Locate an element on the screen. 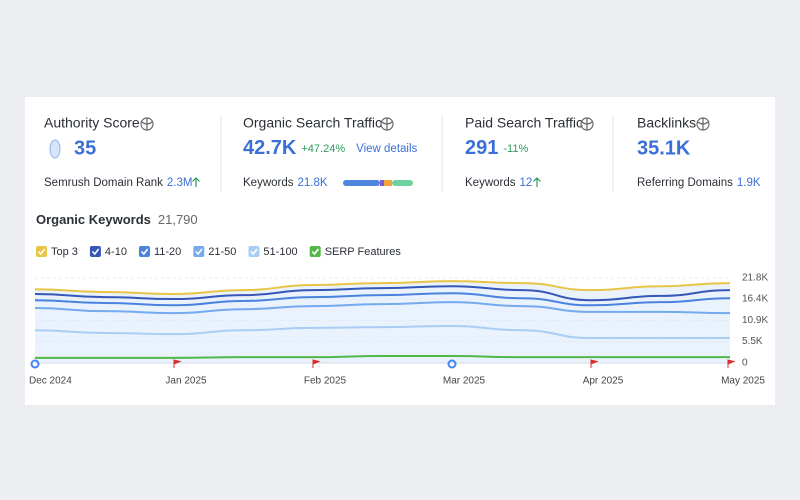 This screenshot has width=800, height=500. sub-value: 1.9K is located at coordinates (749, 183).